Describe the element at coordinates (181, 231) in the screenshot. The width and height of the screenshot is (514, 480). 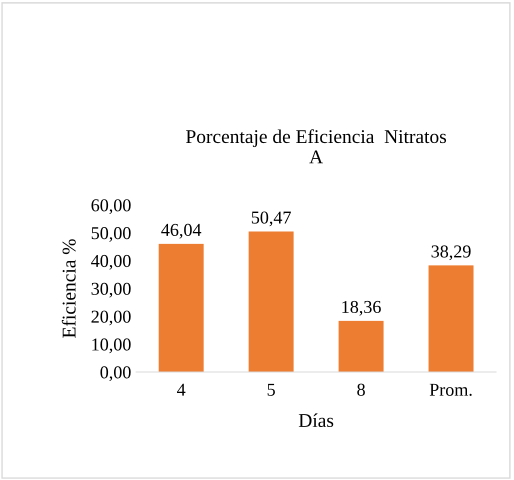
I see `data-label: 46,04` at that location.